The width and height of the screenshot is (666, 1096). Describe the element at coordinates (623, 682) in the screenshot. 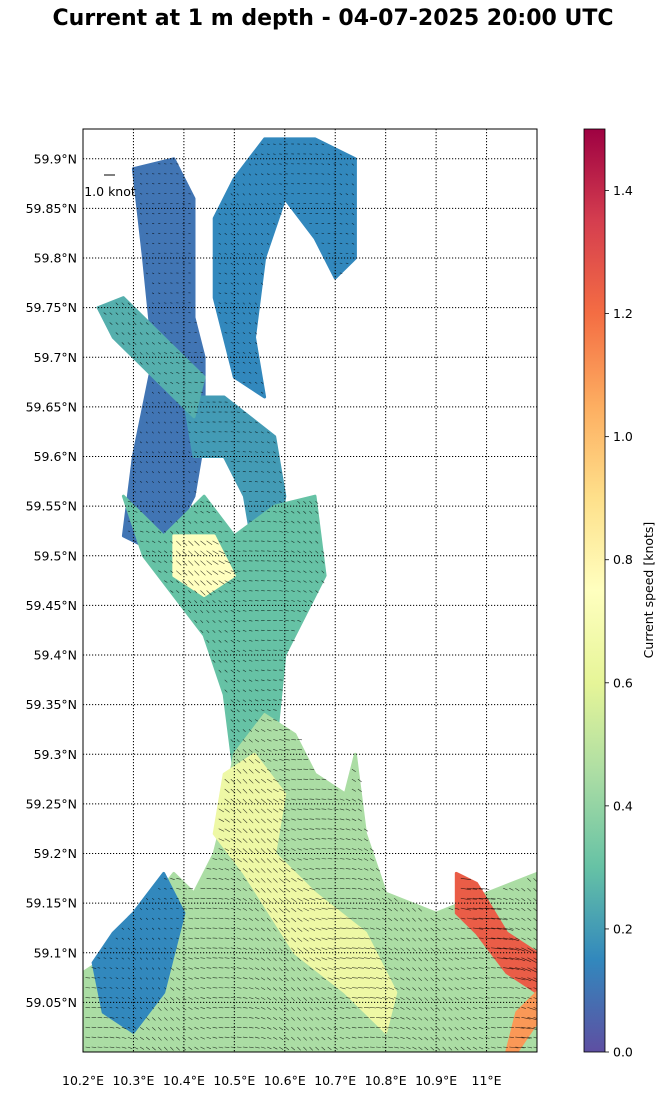

I see `colorbar-tick-label: 0.6` at that location.